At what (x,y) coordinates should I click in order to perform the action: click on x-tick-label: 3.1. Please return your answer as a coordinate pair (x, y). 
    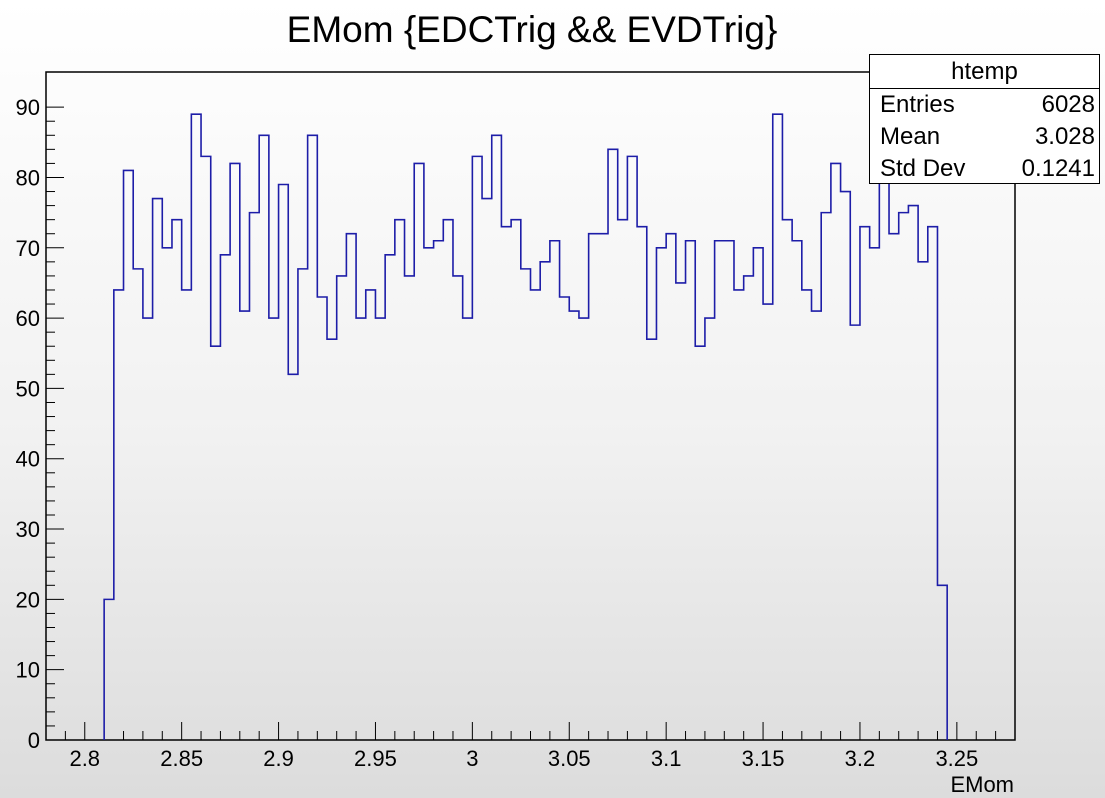
    Looking at the image, I should click on (666, 758).